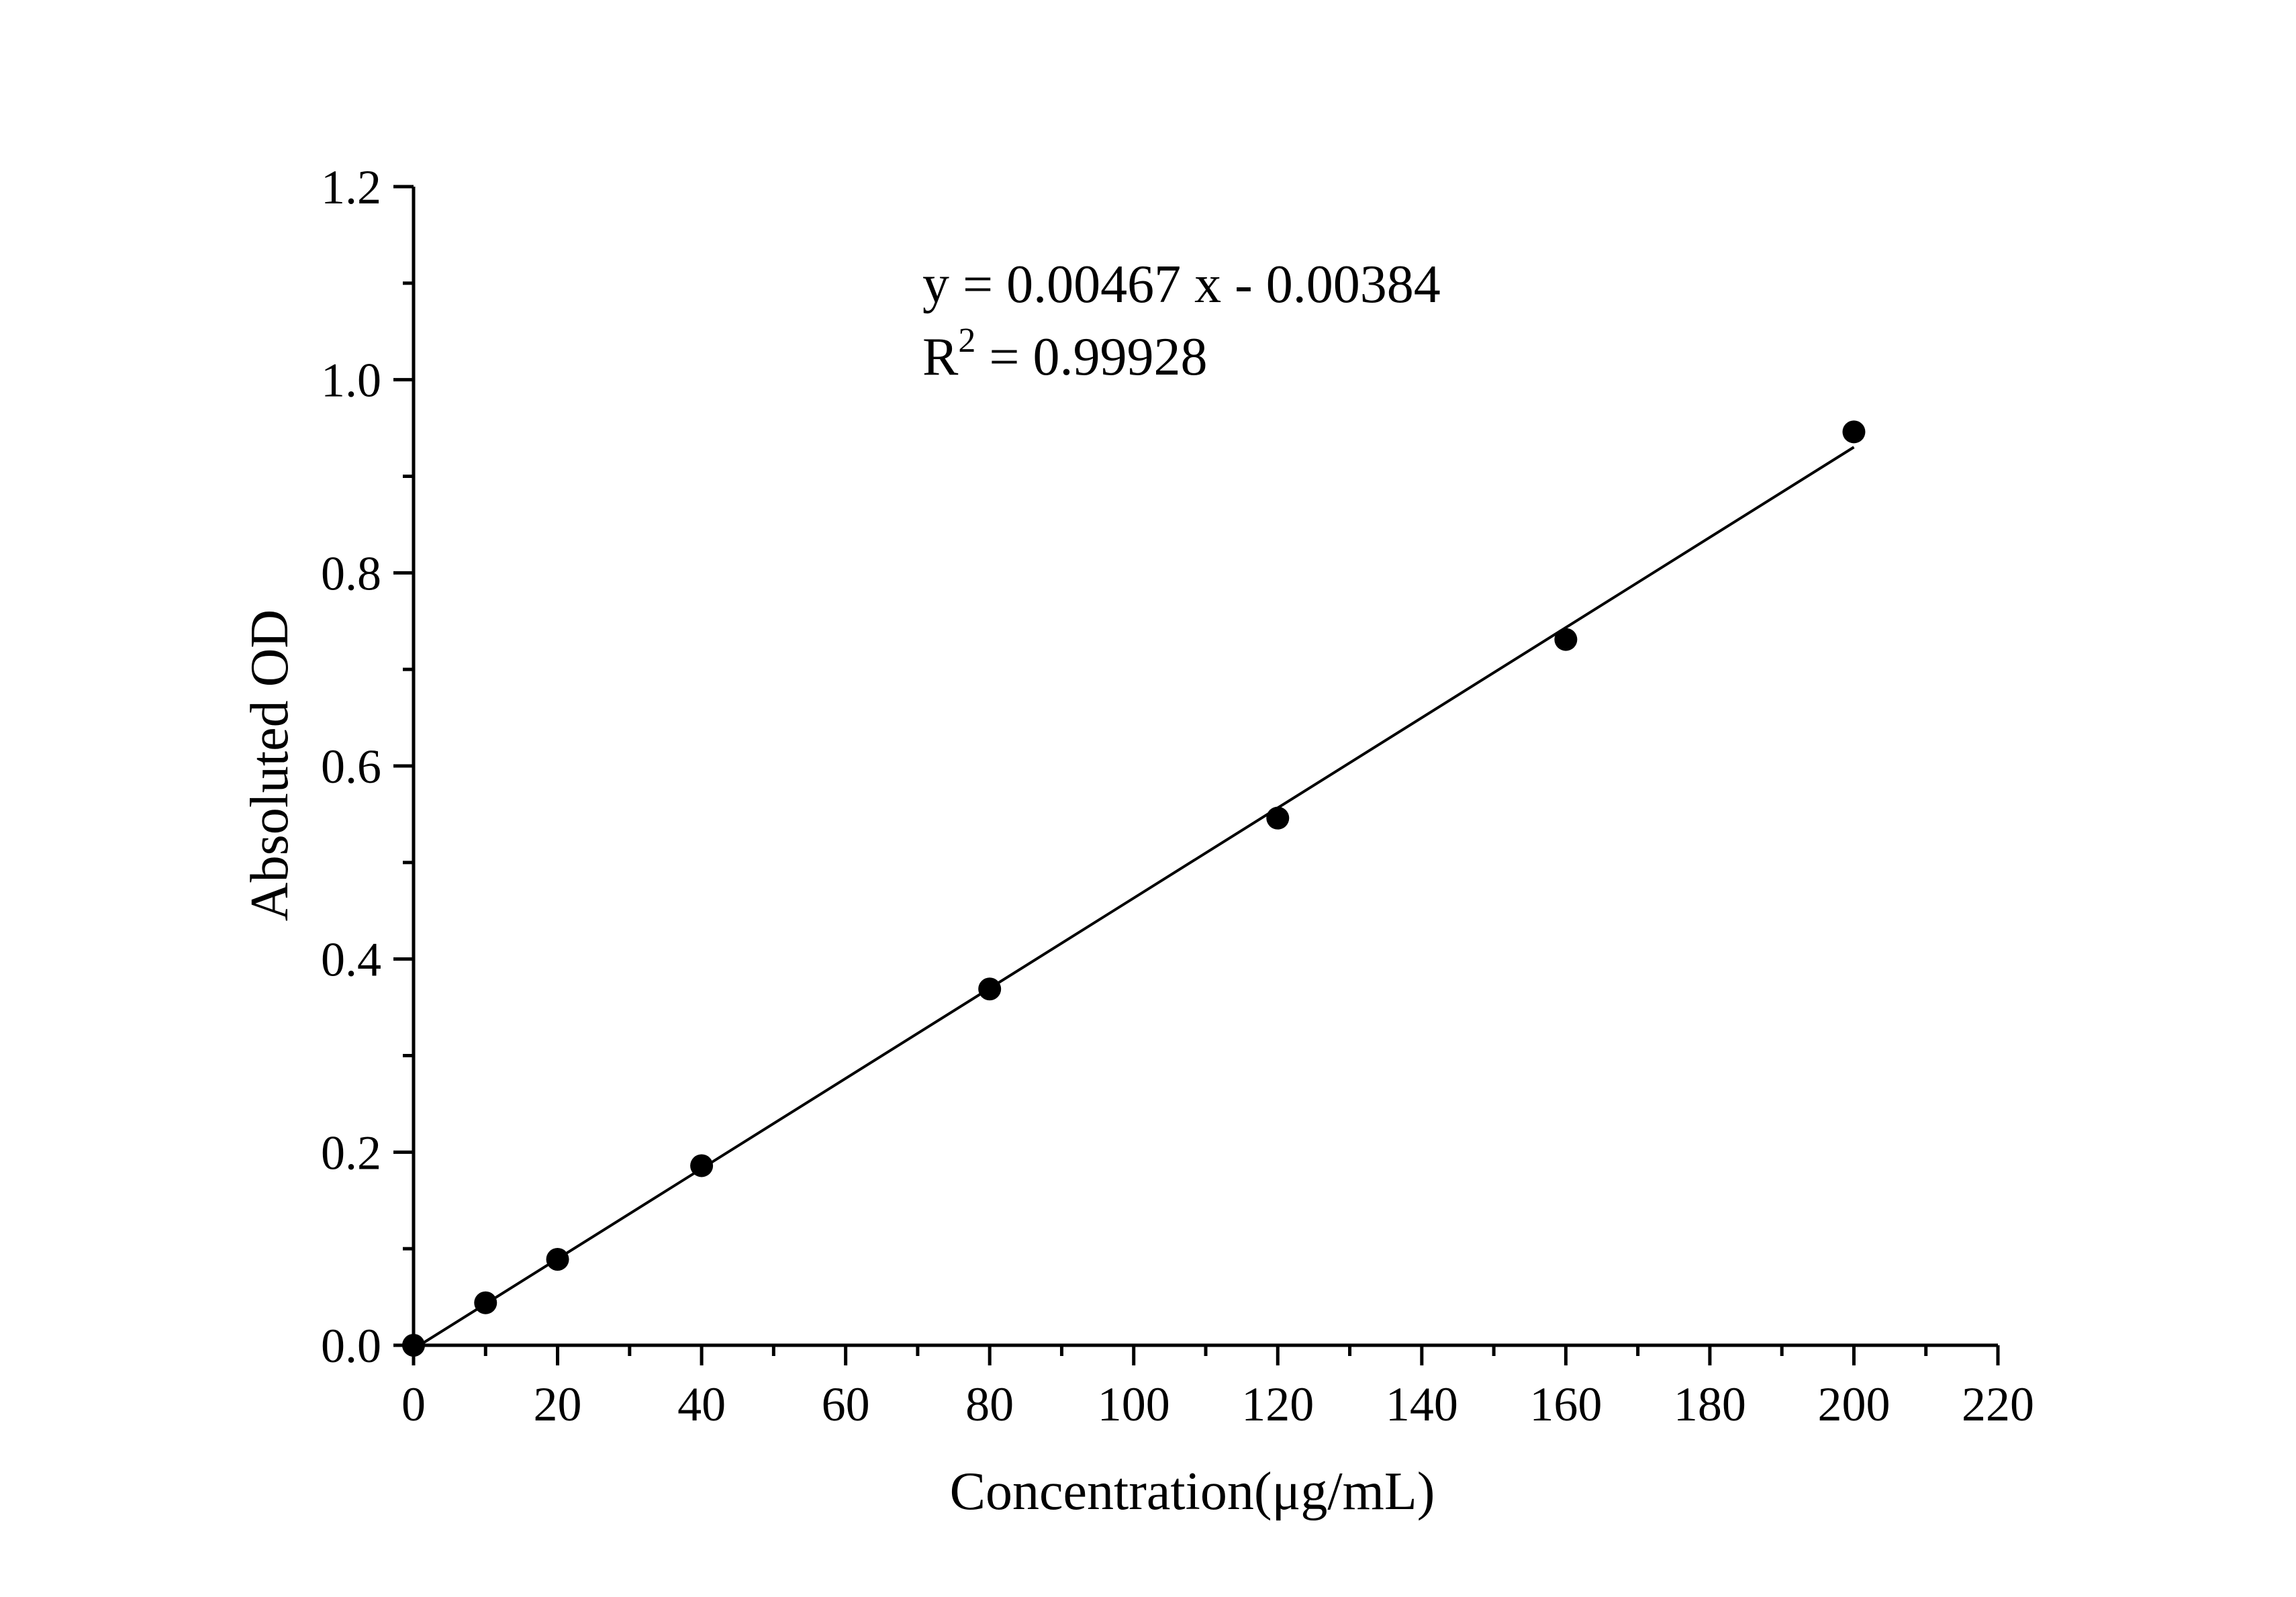 The height and width of the screenshot is (1597, 2296). Describe the element at coordinates (558, 1404) in the screenshot. I see `x-tick-label: 20` at that location.